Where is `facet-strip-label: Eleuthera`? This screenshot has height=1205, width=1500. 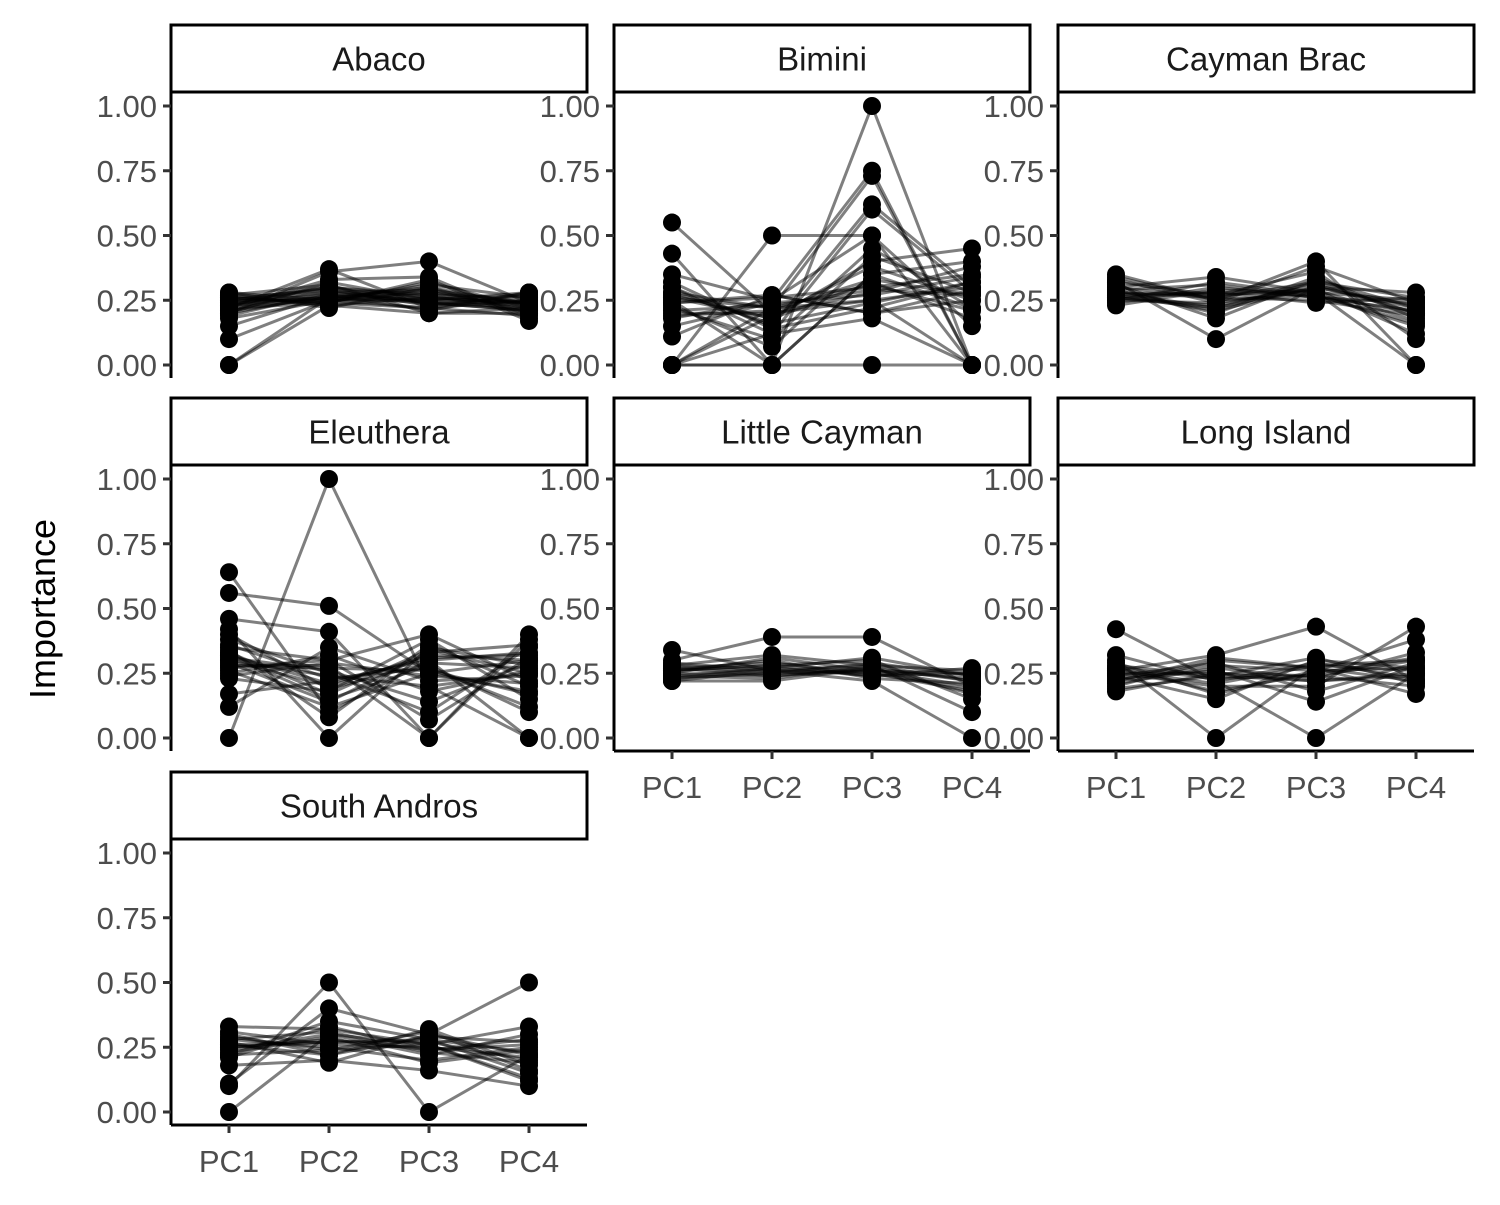
facet-strip-label: Eleuthera is located at coordinates (379, 432).